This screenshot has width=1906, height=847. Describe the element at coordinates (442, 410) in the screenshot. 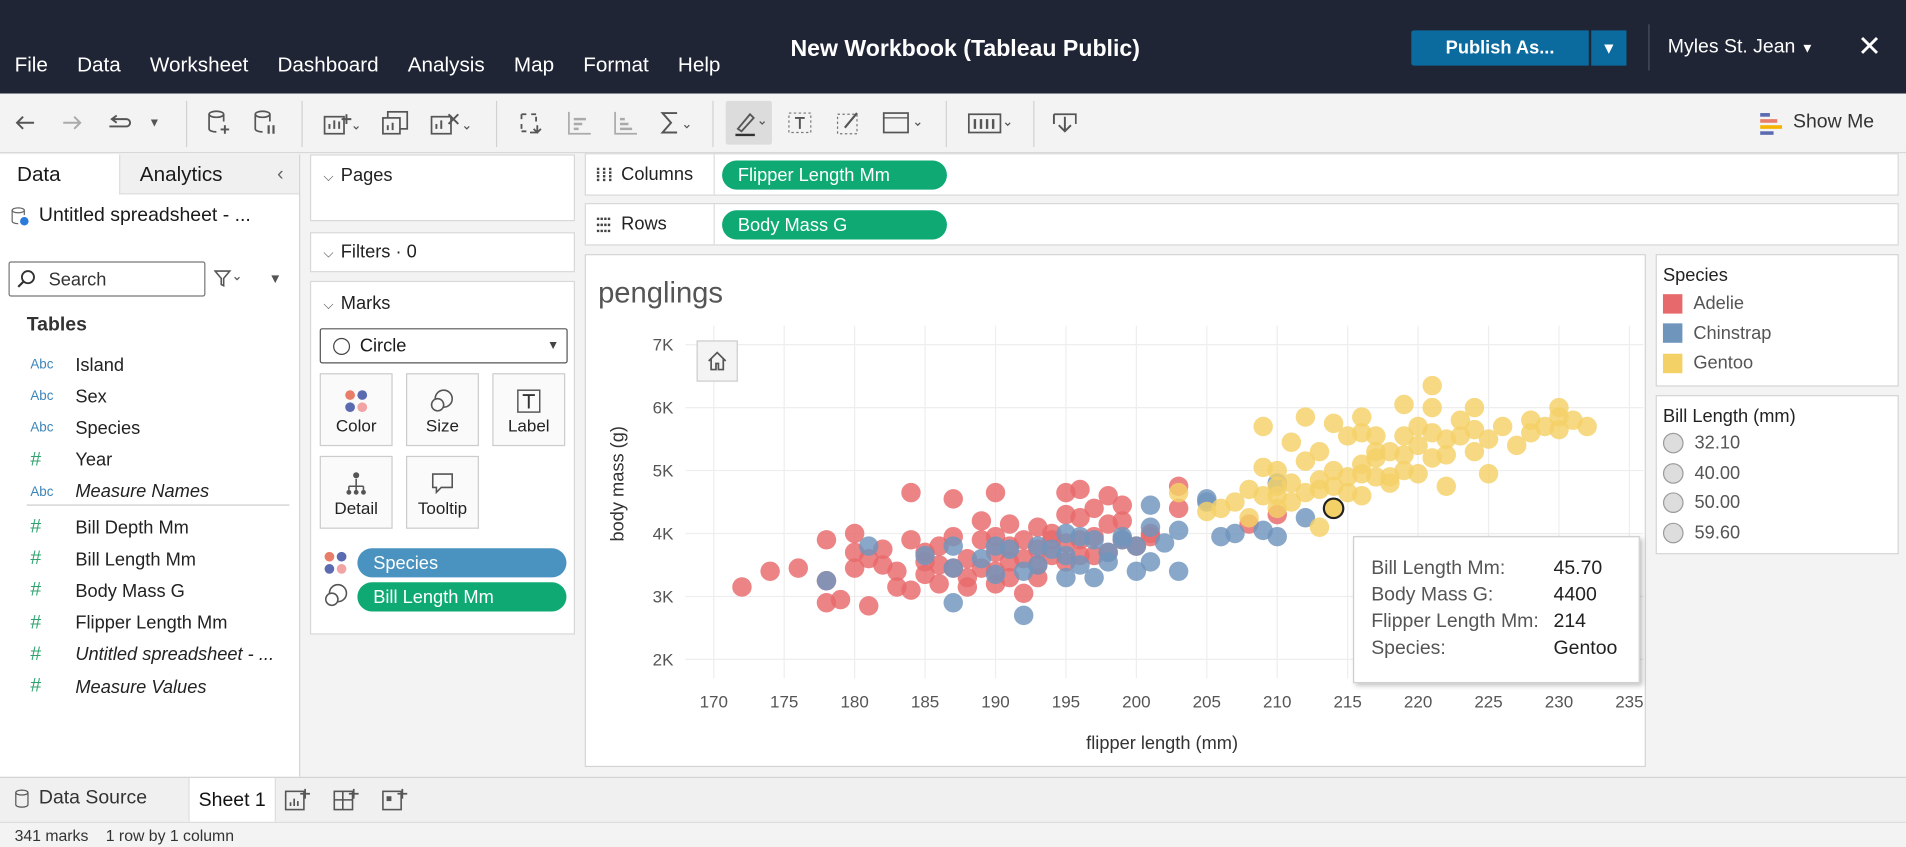

I see `size-button: Size` at that location.